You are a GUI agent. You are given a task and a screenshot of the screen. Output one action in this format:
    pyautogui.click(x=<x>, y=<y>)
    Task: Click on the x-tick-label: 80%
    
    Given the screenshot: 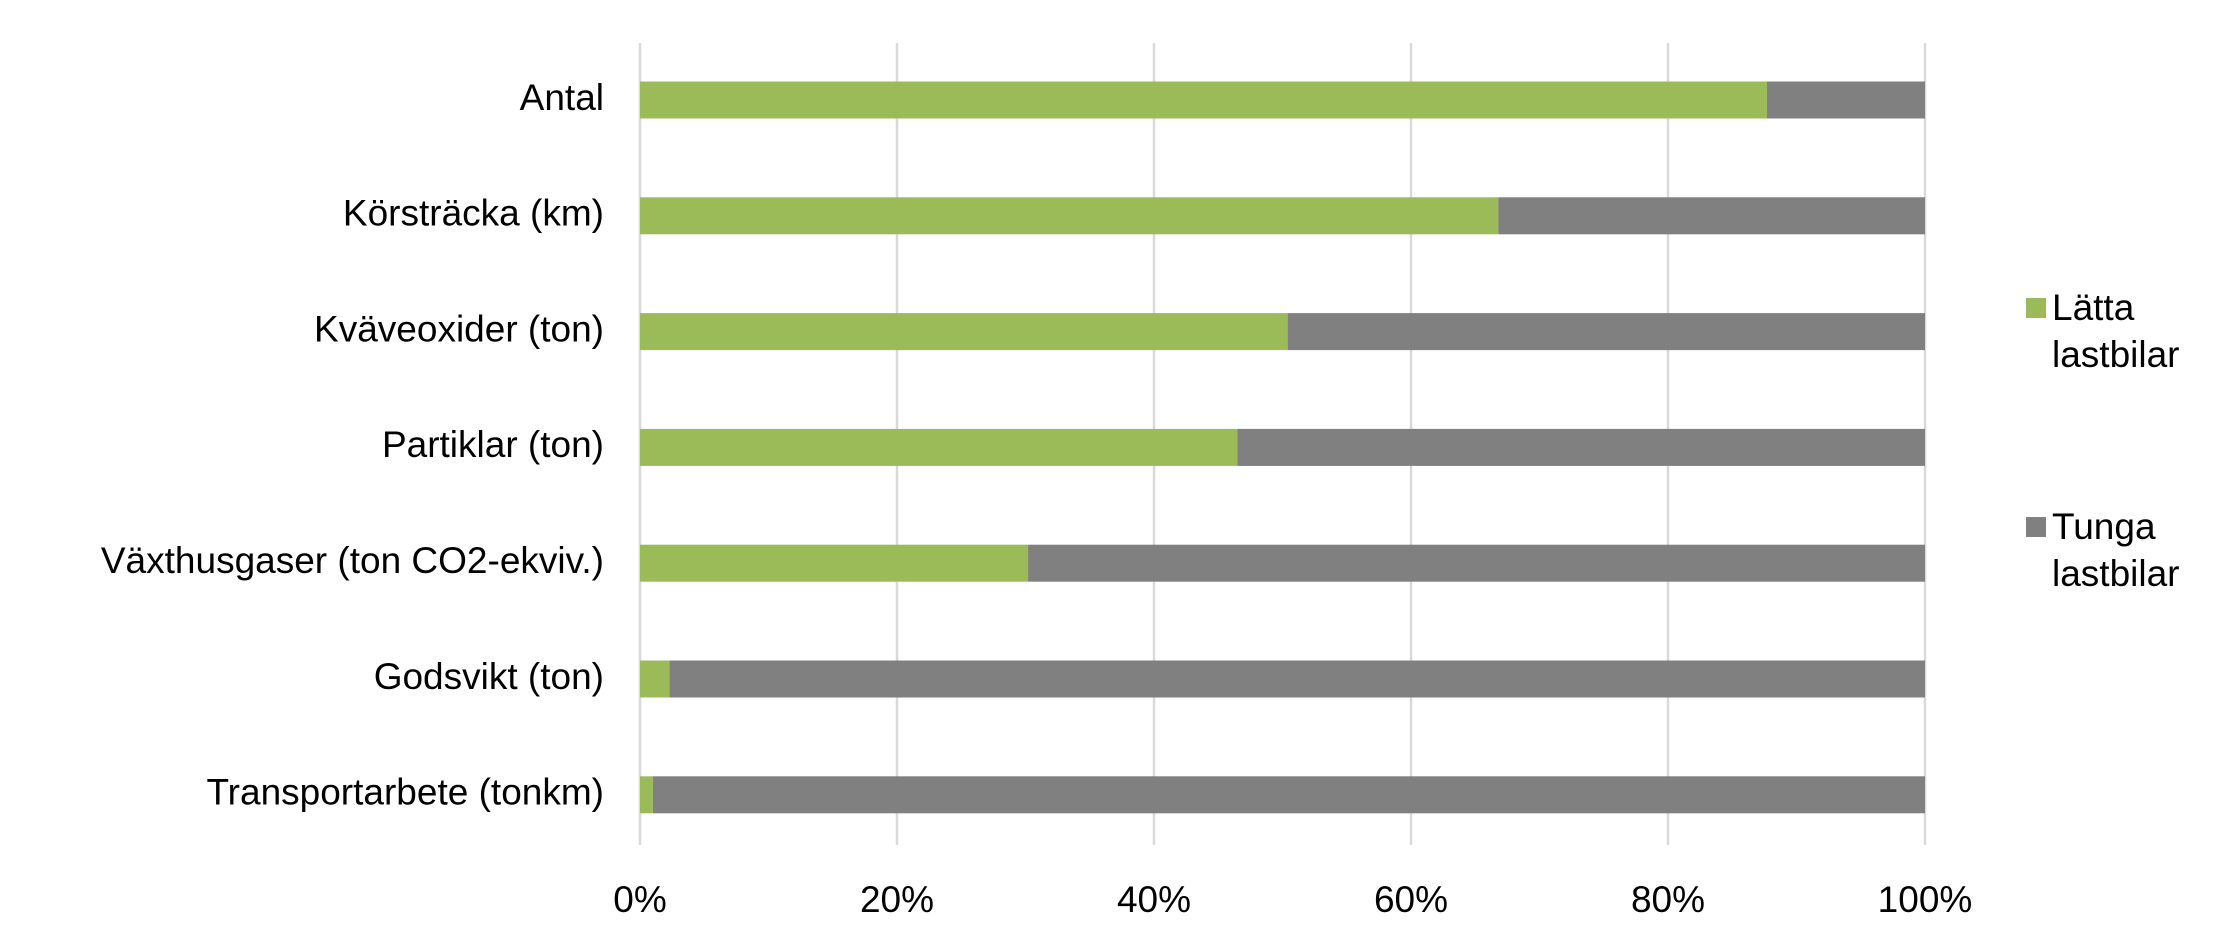 What is the action you would take?
    pyautogui.click(x=1668, y=899)
    